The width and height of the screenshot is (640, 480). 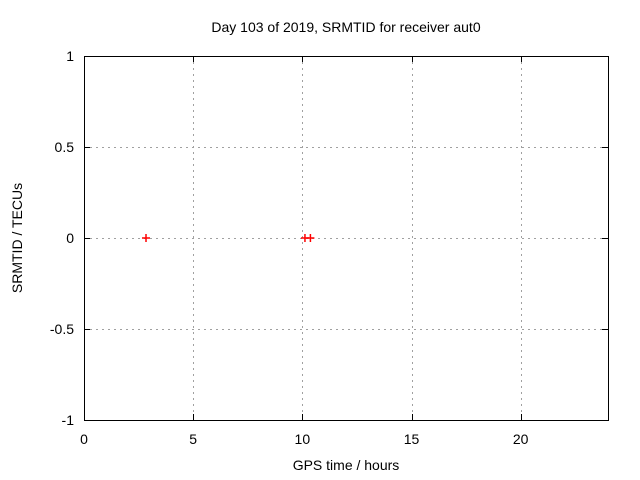 What do you see at coordinates (70, 56) in the screenshot?
I see `y-tick-label-1: 1` at bounding box center [70, 56].